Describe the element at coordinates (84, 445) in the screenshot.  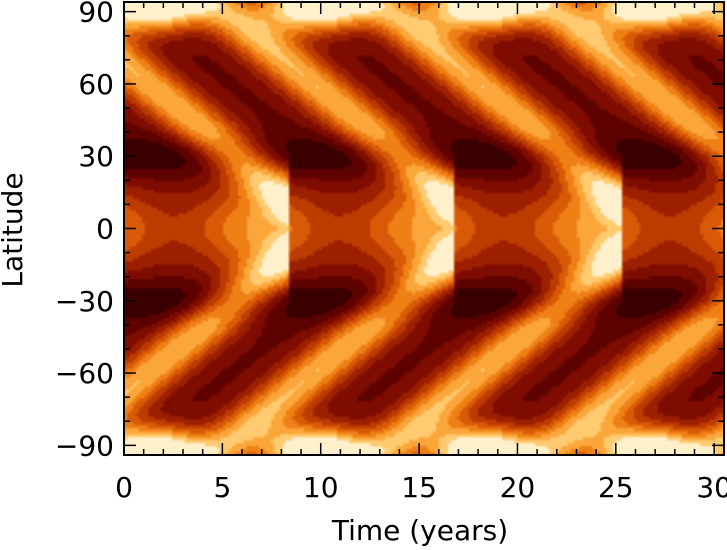
I see `y-tick-label: −90` at that location.